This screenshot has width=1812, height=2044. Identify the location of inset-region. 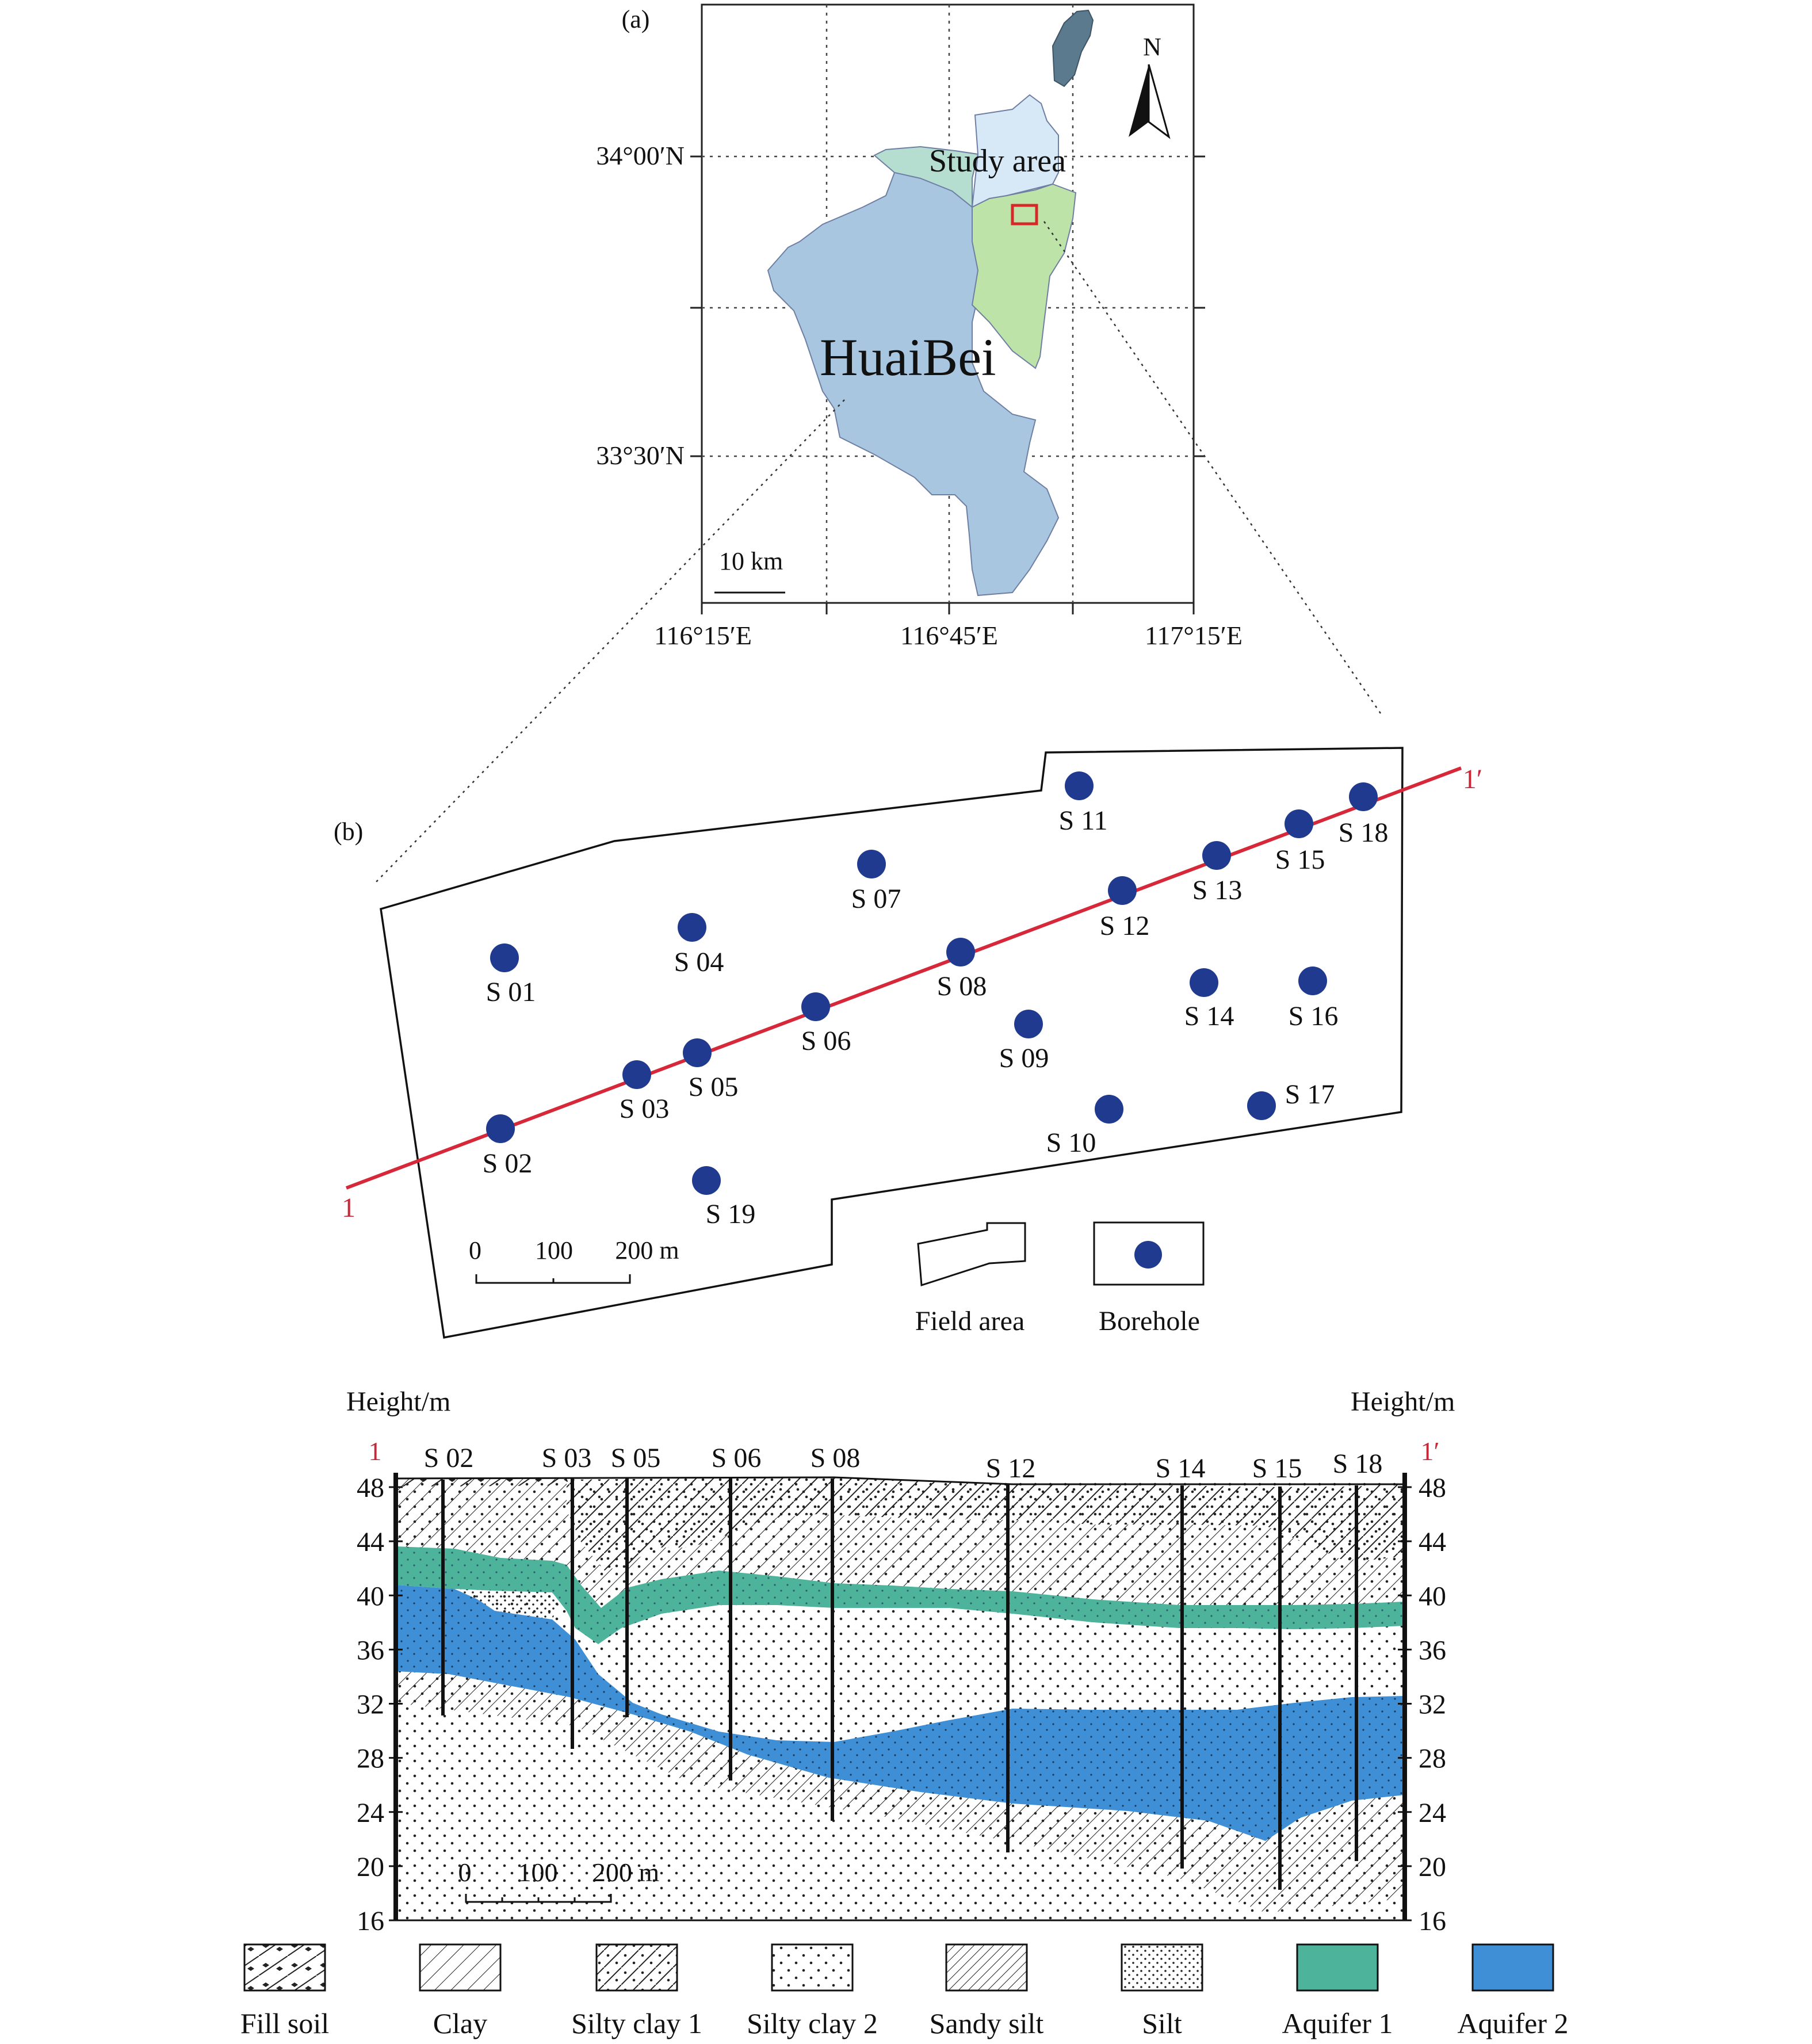
(1073, 48).